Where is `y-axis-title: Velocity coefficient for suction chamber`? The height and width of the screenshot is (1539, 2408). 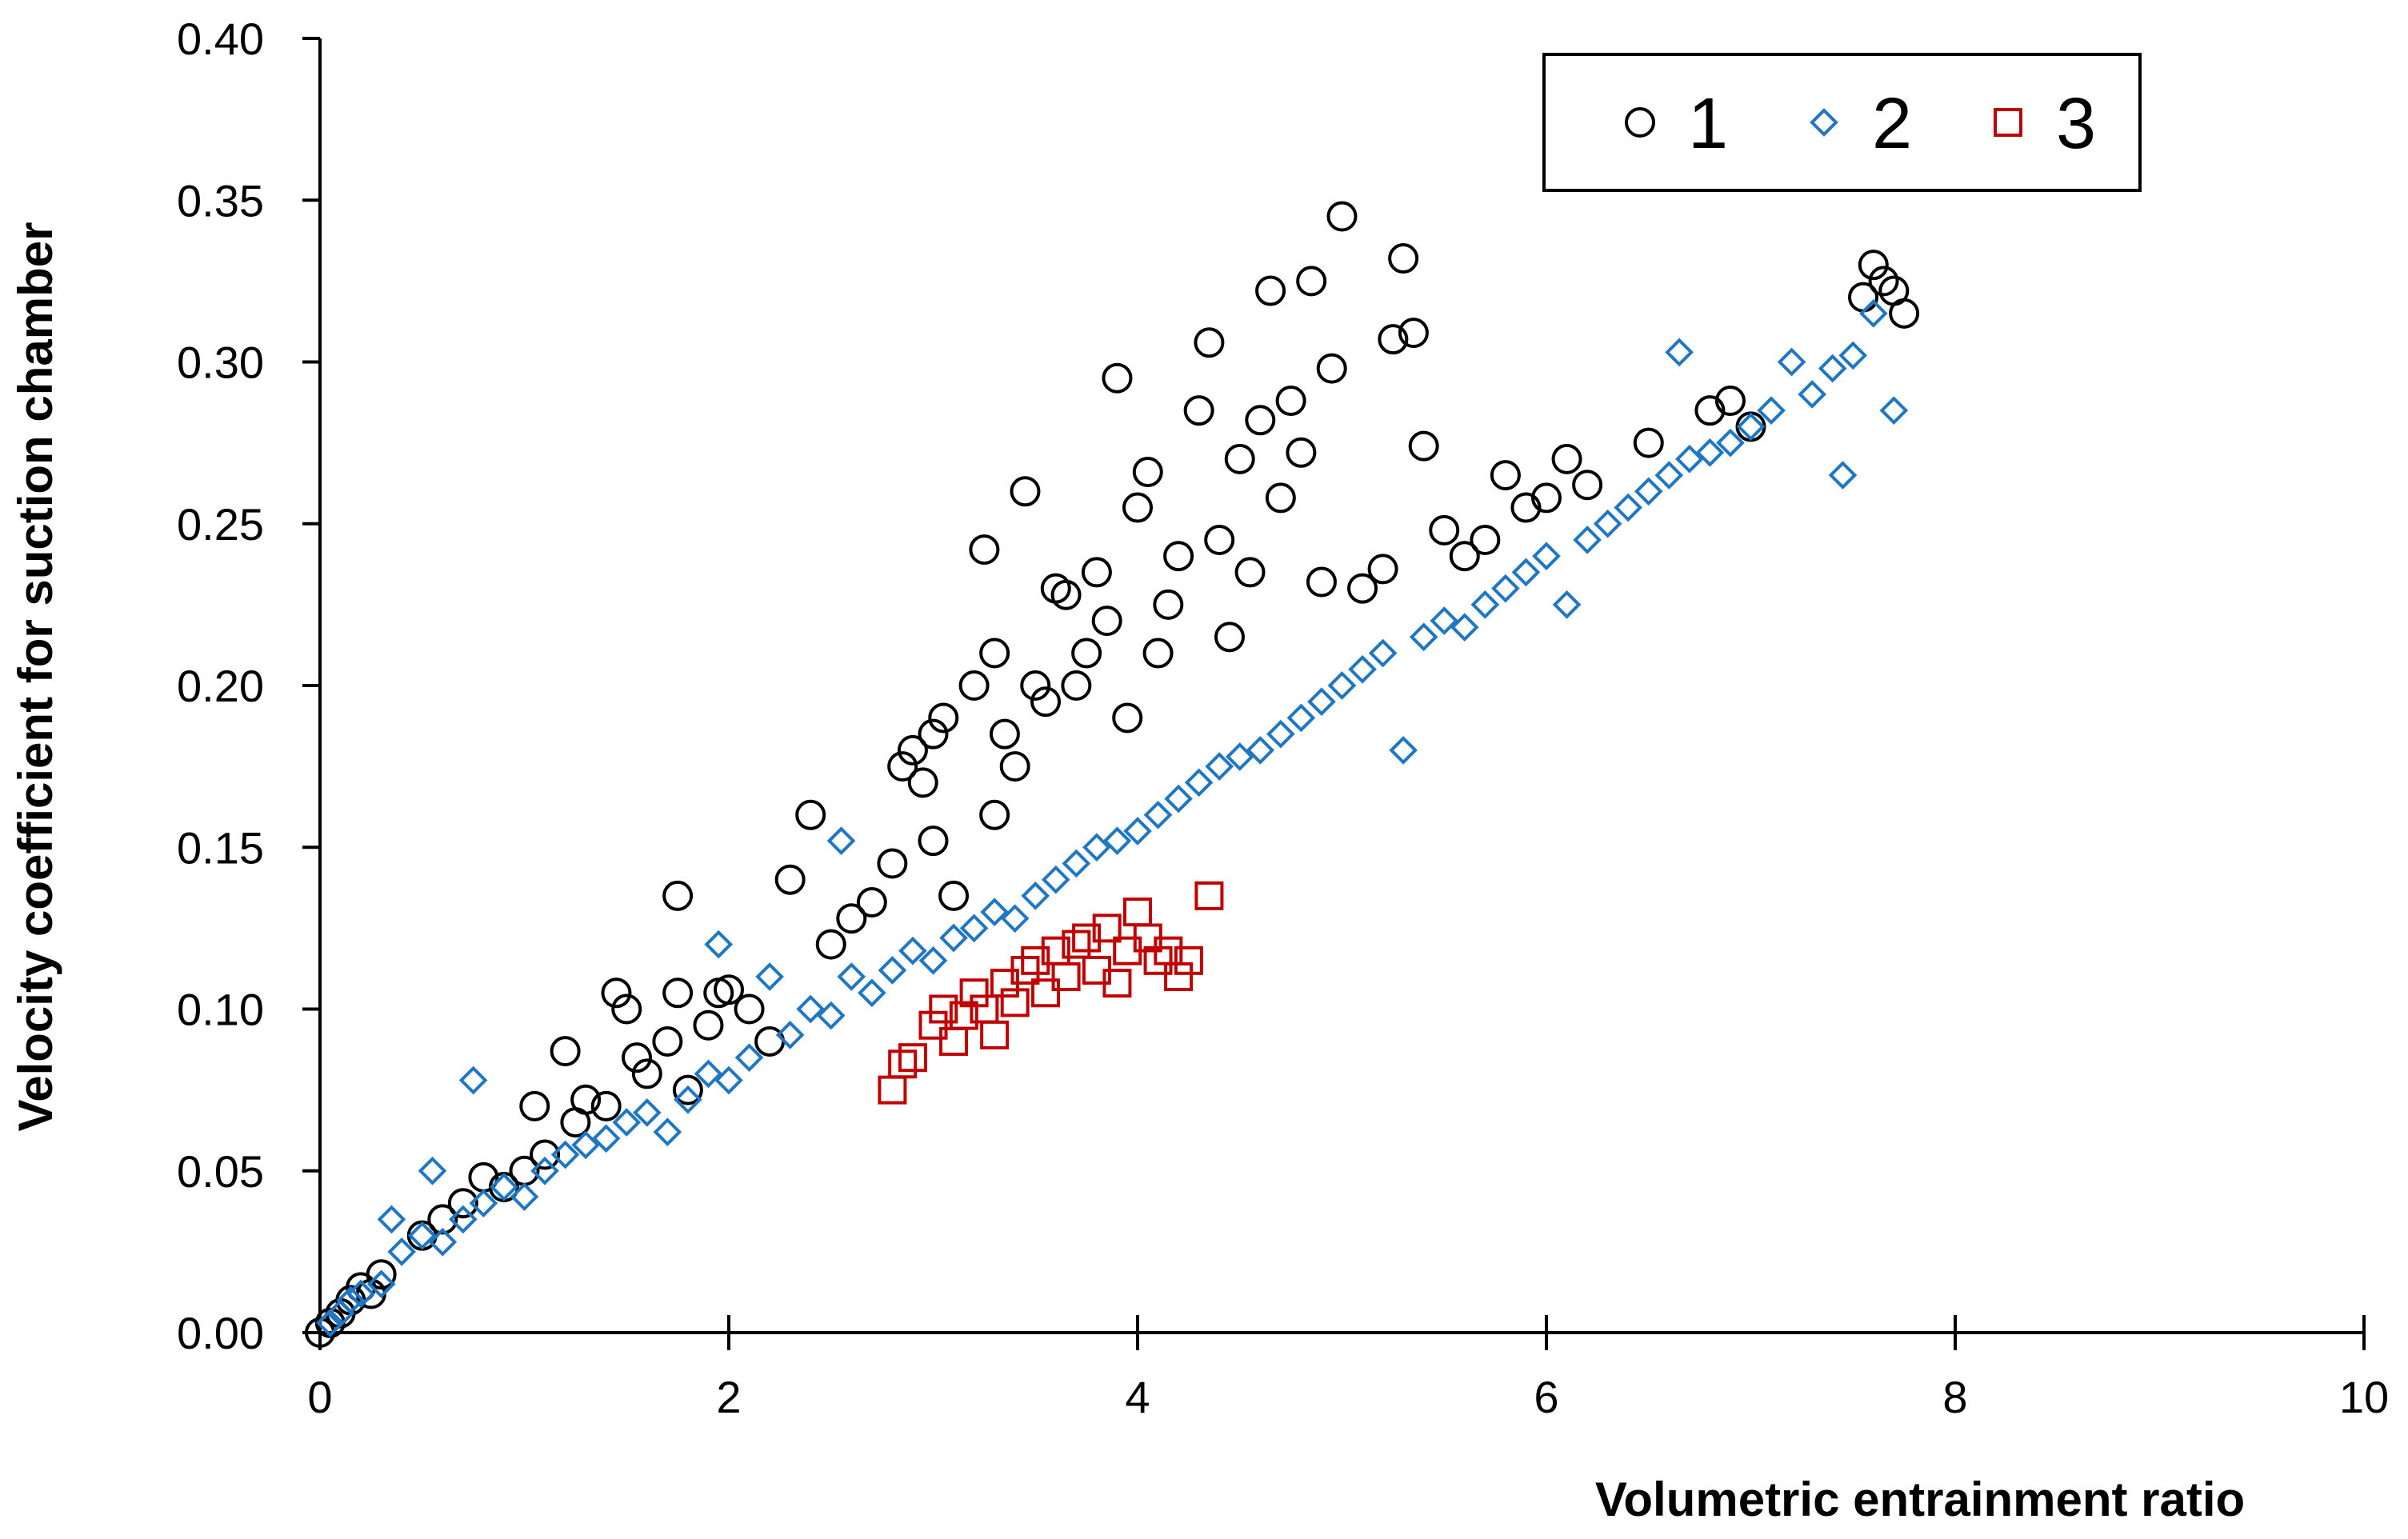 y-axis-title: Velocity coefficient for suction chamber is located at coordinates (35, 677).